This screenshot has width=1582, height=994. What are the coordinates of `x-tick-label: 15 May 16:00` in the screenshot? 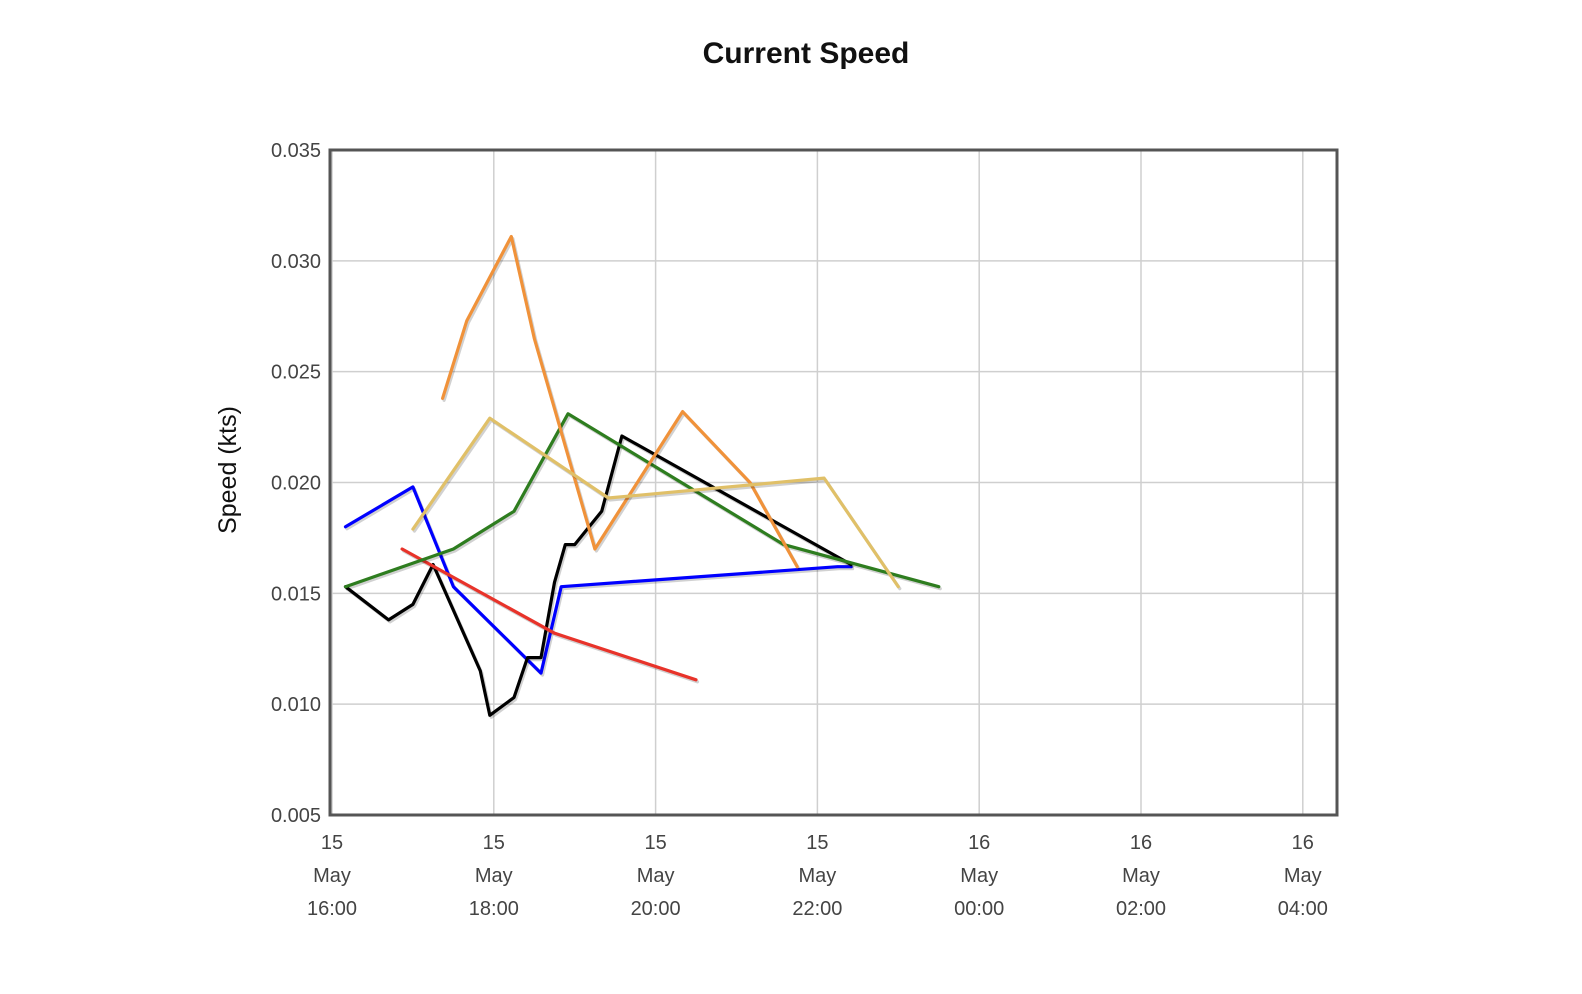 It's located at (332, 876).